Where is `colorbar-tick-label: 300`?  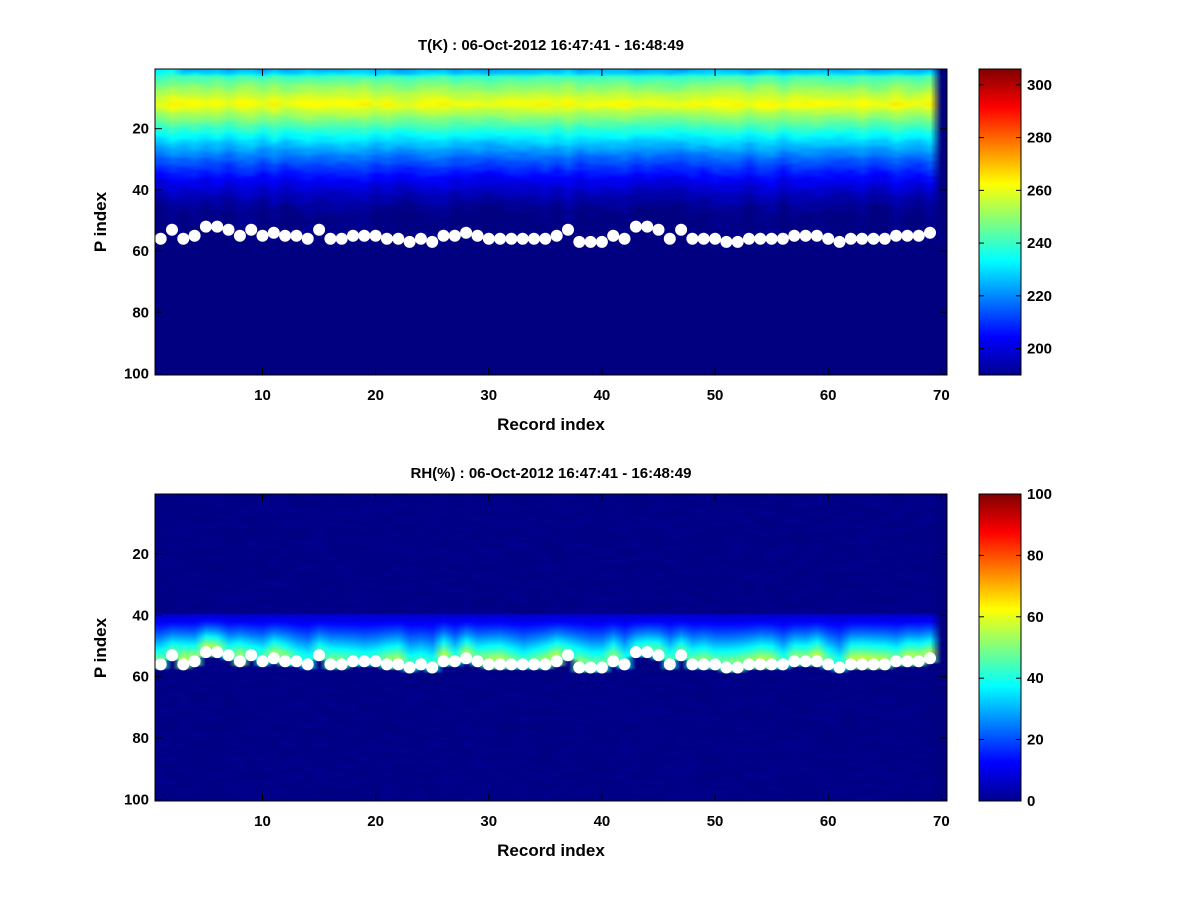
colorbar-tick-label: 300 is located at coordinates (1039, 85).